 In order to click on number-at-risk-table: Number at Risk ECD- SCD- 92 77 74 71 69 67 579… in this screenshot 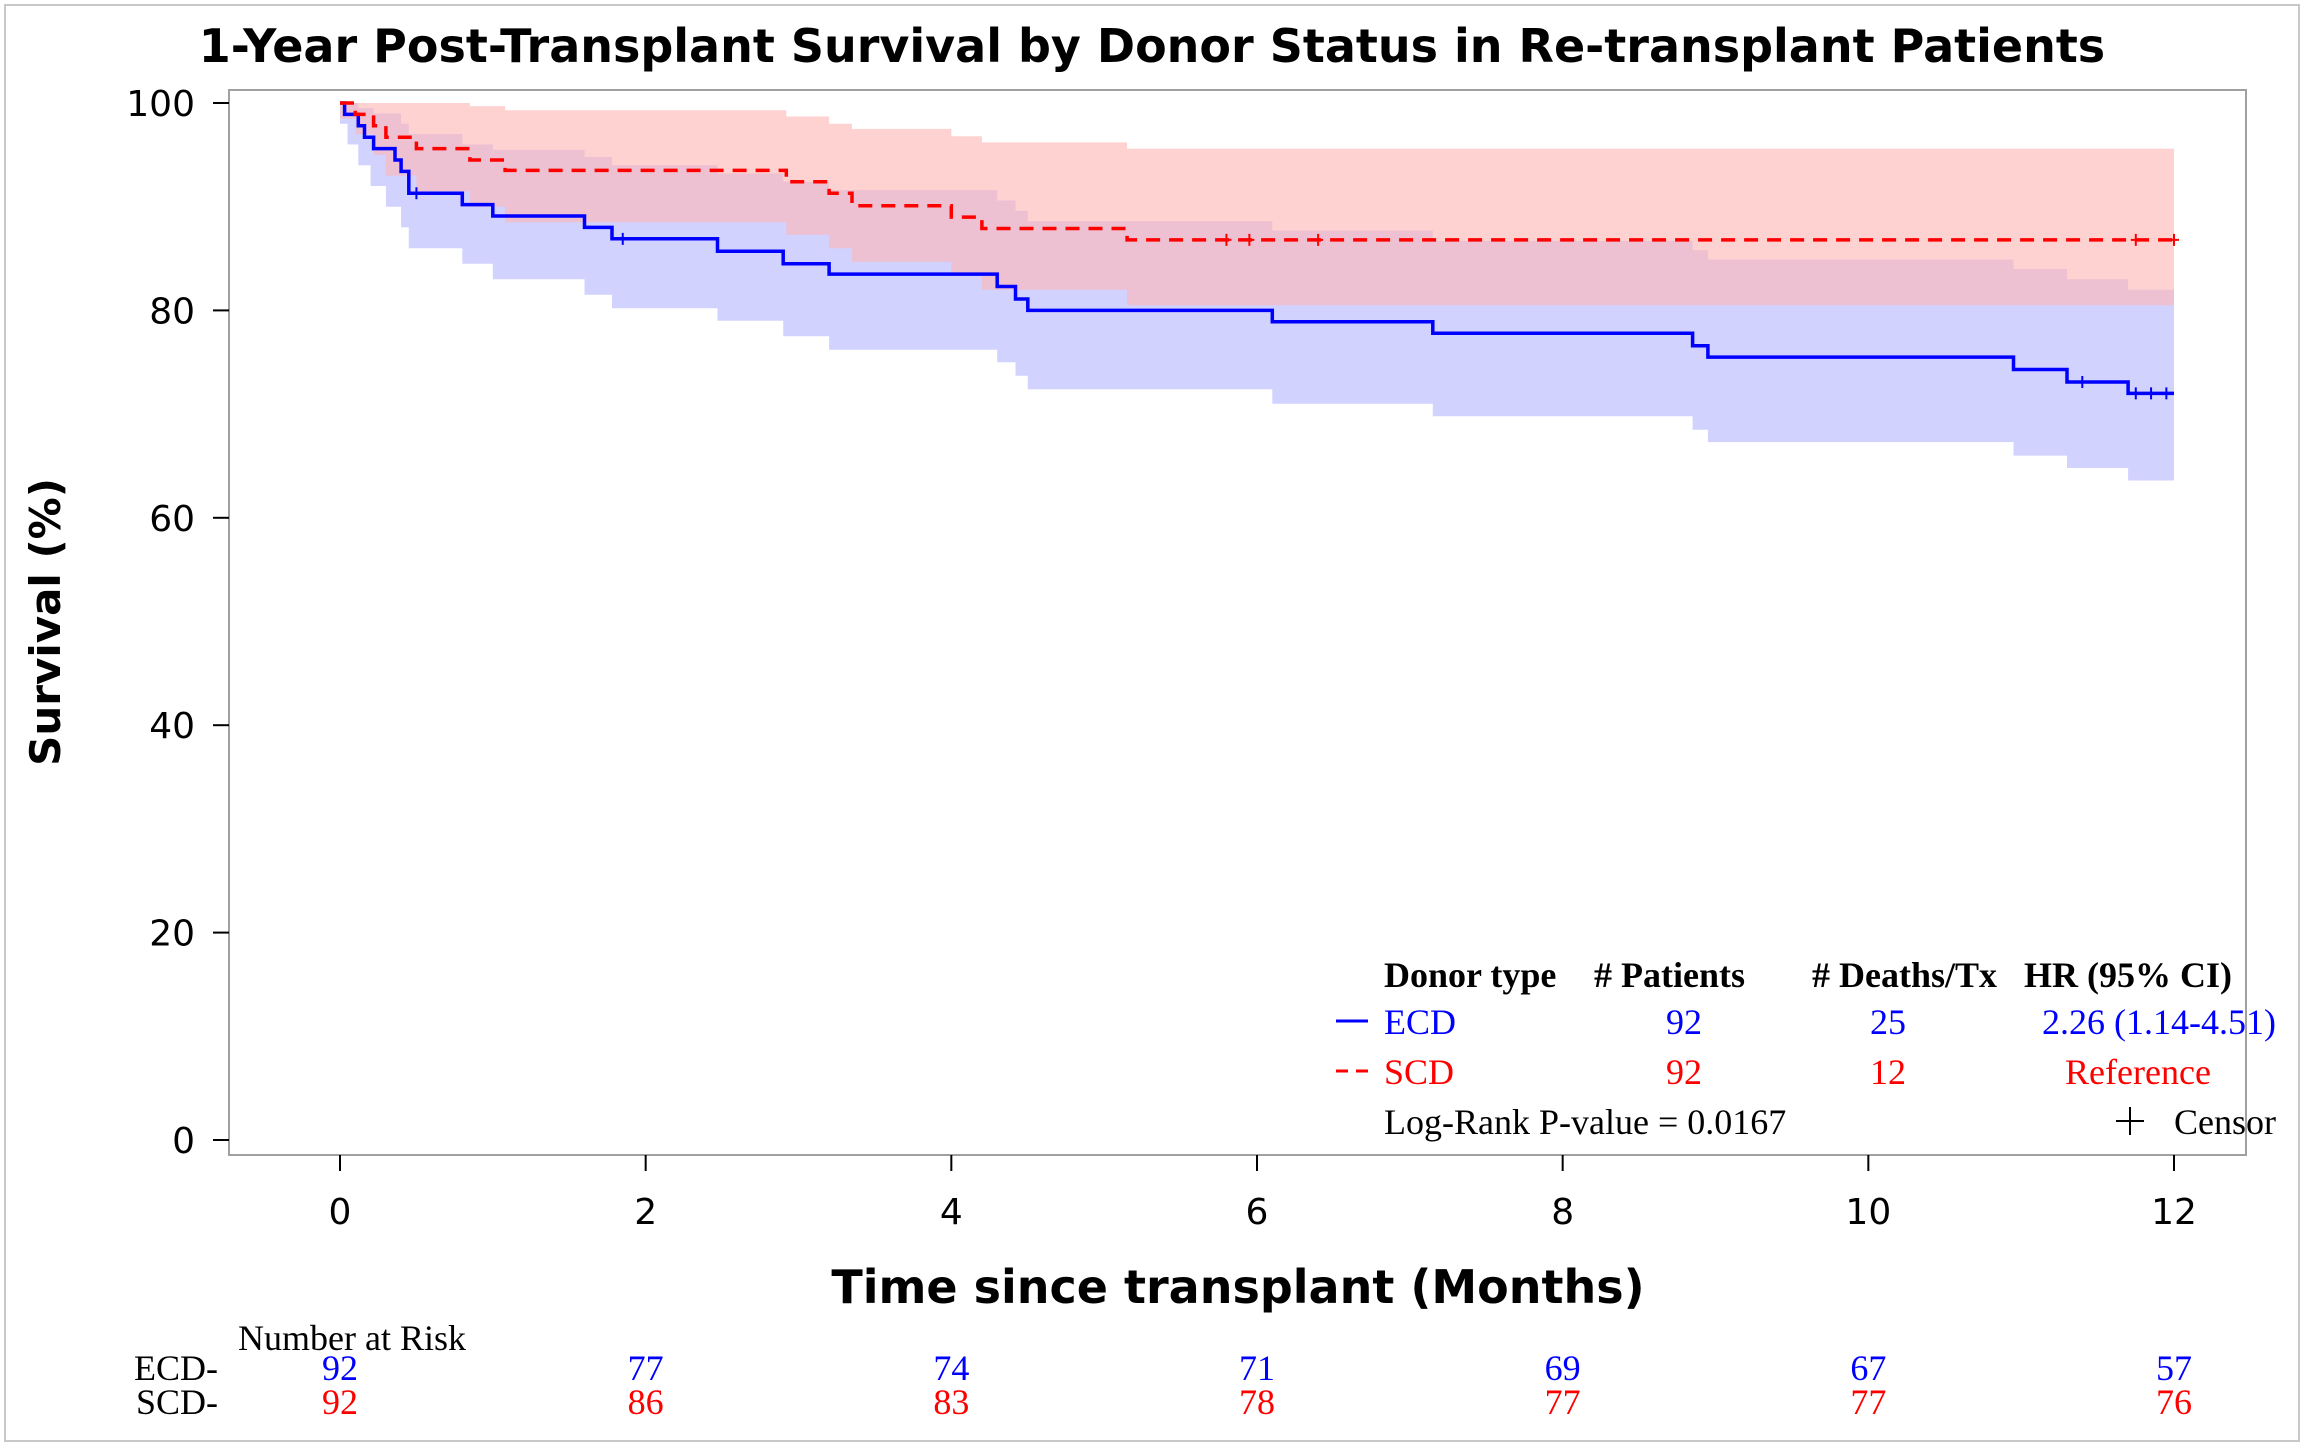, I will do `click(1163, 1370)`.